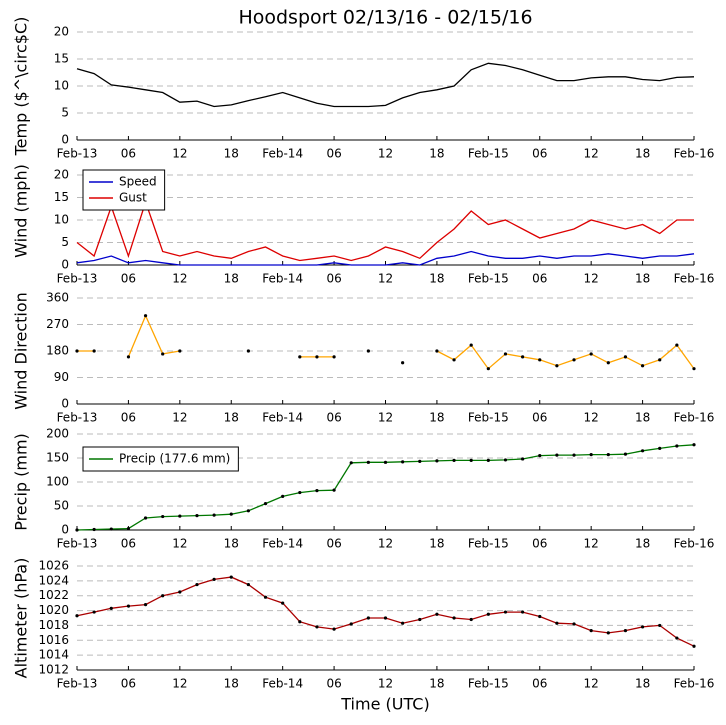 Image resolution: width=726 pixels, height=725 pixels. What do you see at coordinates (53, 566) in the screenshot?
I see `y-tick-label: 1026` at bounding box center [53, 566].